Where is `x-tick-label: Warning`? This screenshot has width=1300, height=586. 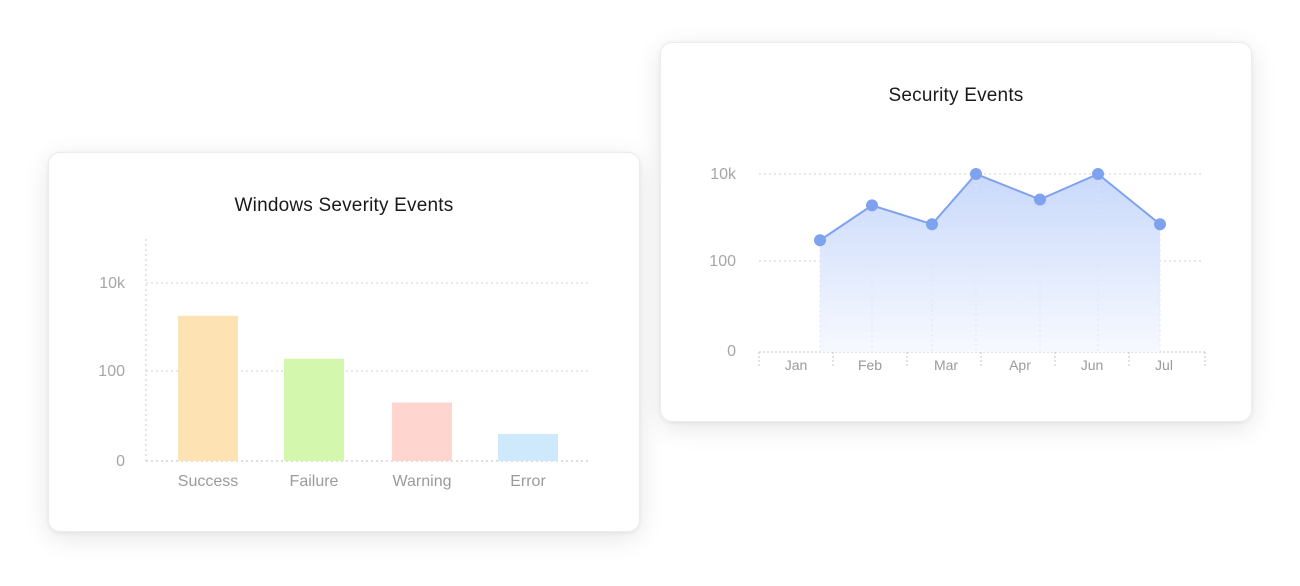
x-tick-label: Warning is located at coordinates (422, 481).